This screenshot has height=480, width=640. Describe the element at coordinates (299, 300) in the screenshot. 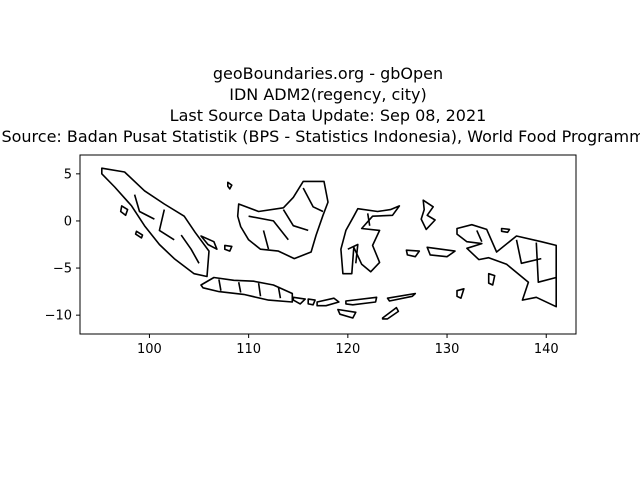

I see `island-bali` at that location.